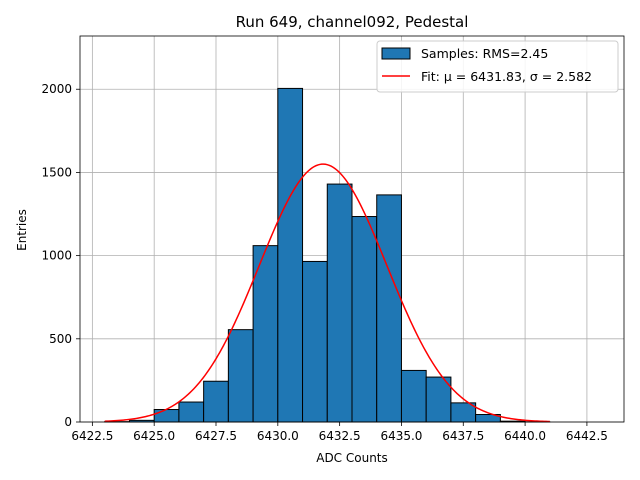 Image resolution: width=640 pixels, height=480 pixels. Describe the element at coordinates (463, 436) in the screenshot. I see `x-tick-label: 6437.5` at that location.